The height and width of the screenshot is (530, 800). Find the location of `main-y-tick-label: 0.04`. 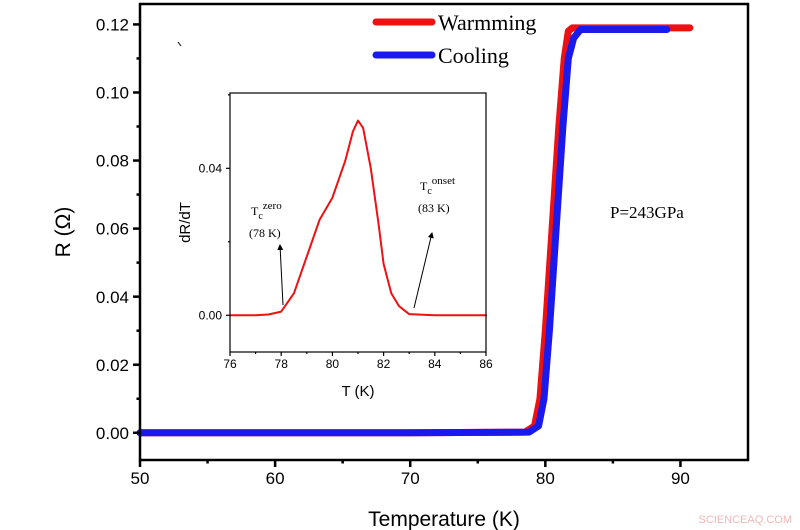

main-y-tick-label: 0.04 is located at coordinates (112, 297).